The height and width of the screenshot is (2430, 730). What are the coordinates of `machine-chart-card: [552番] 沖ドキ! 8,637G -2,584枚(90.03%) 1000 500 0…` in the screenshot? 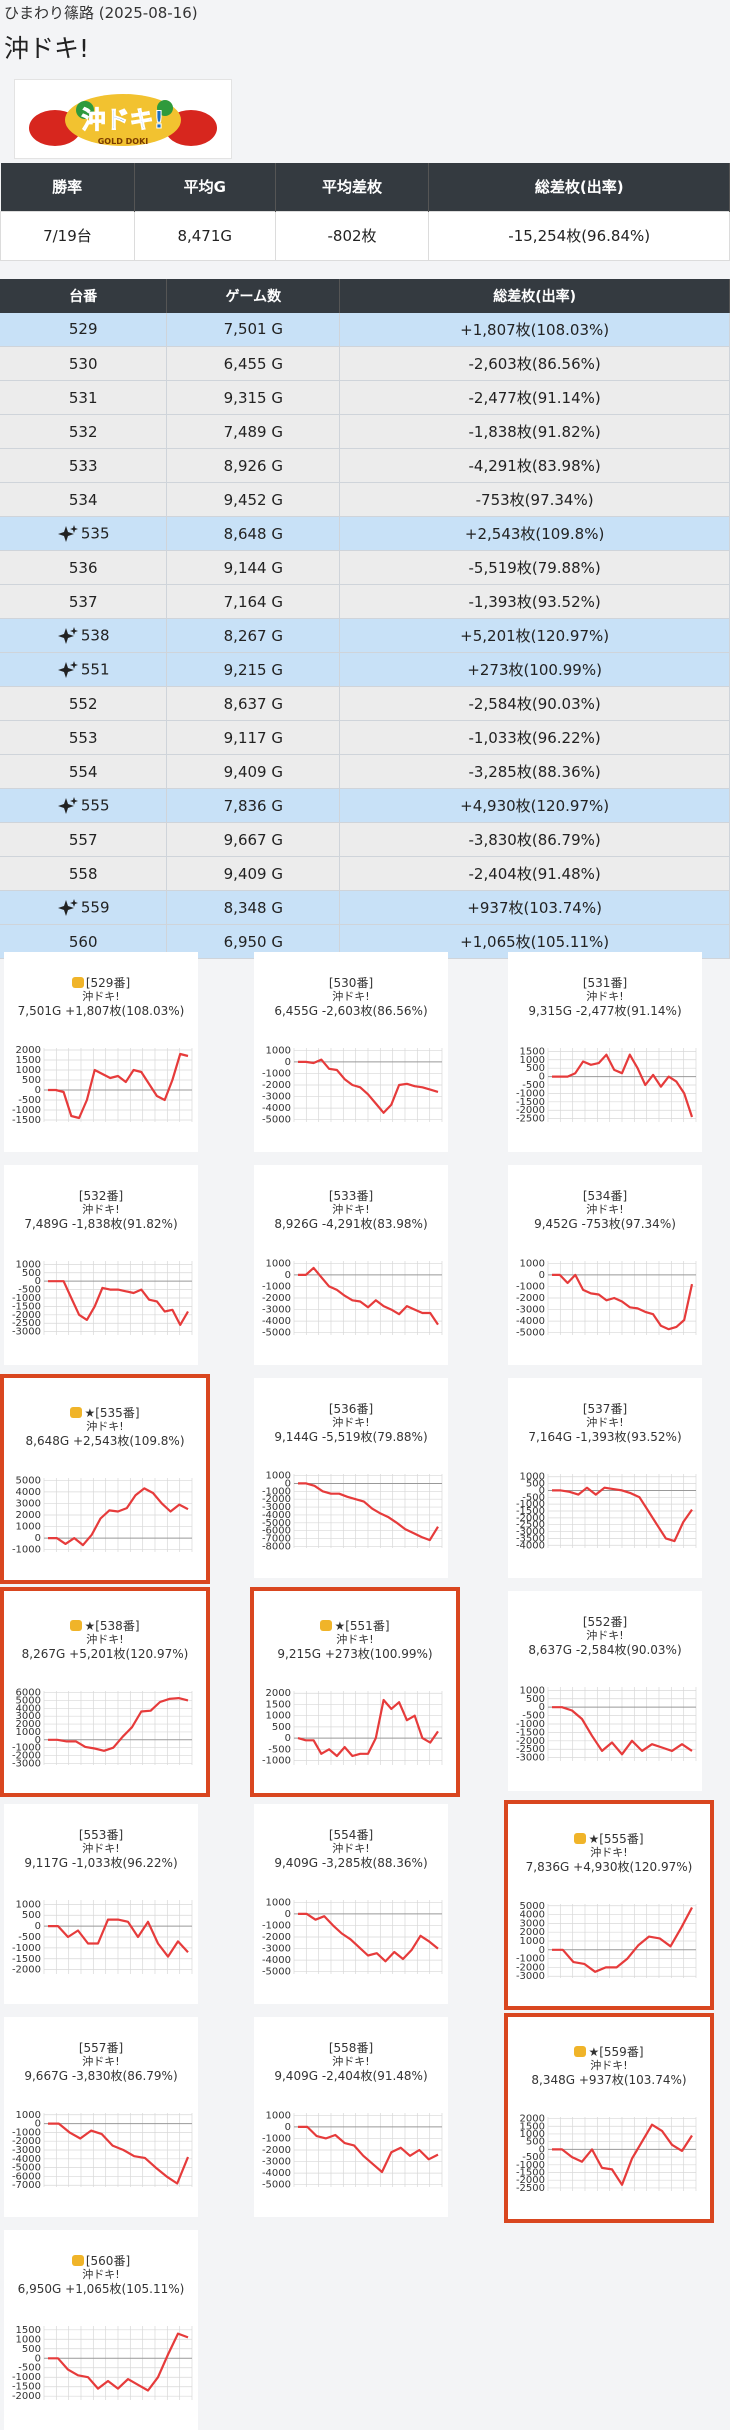 It's located at (605, 1691).